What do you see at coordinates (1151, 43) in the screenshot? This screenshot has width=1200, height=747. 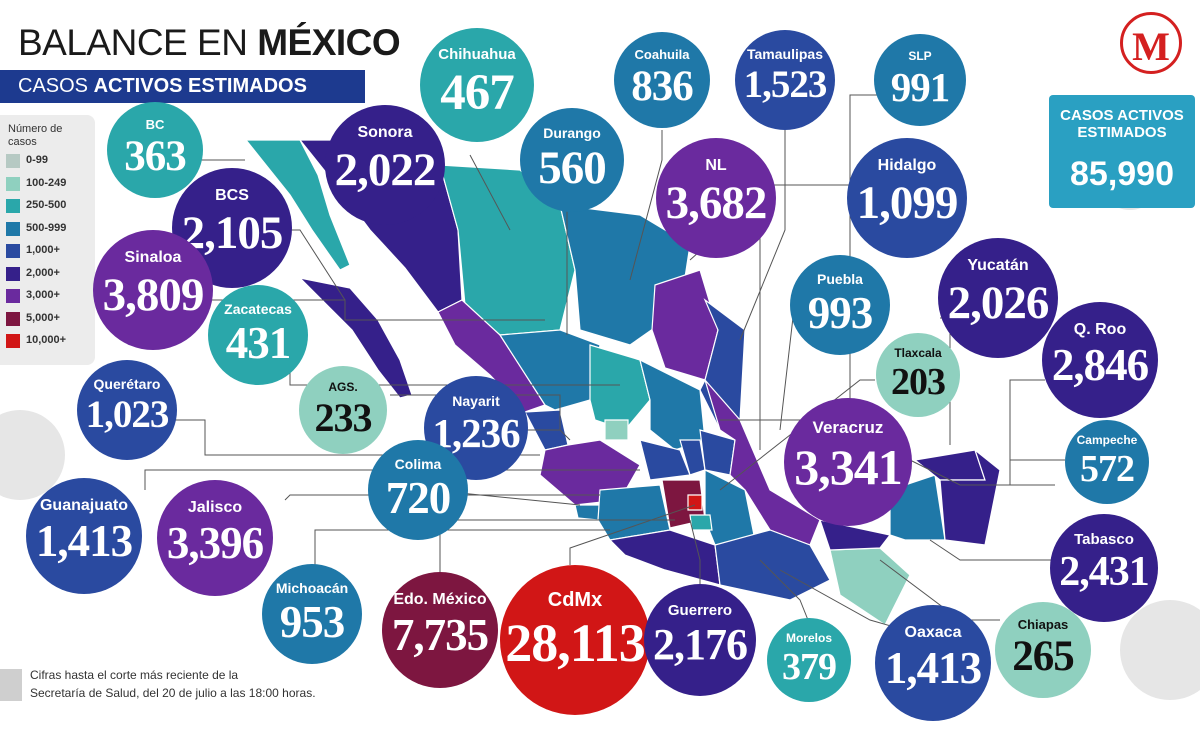 I see `milenio-logo: M` at bounding box center [1151, 43].